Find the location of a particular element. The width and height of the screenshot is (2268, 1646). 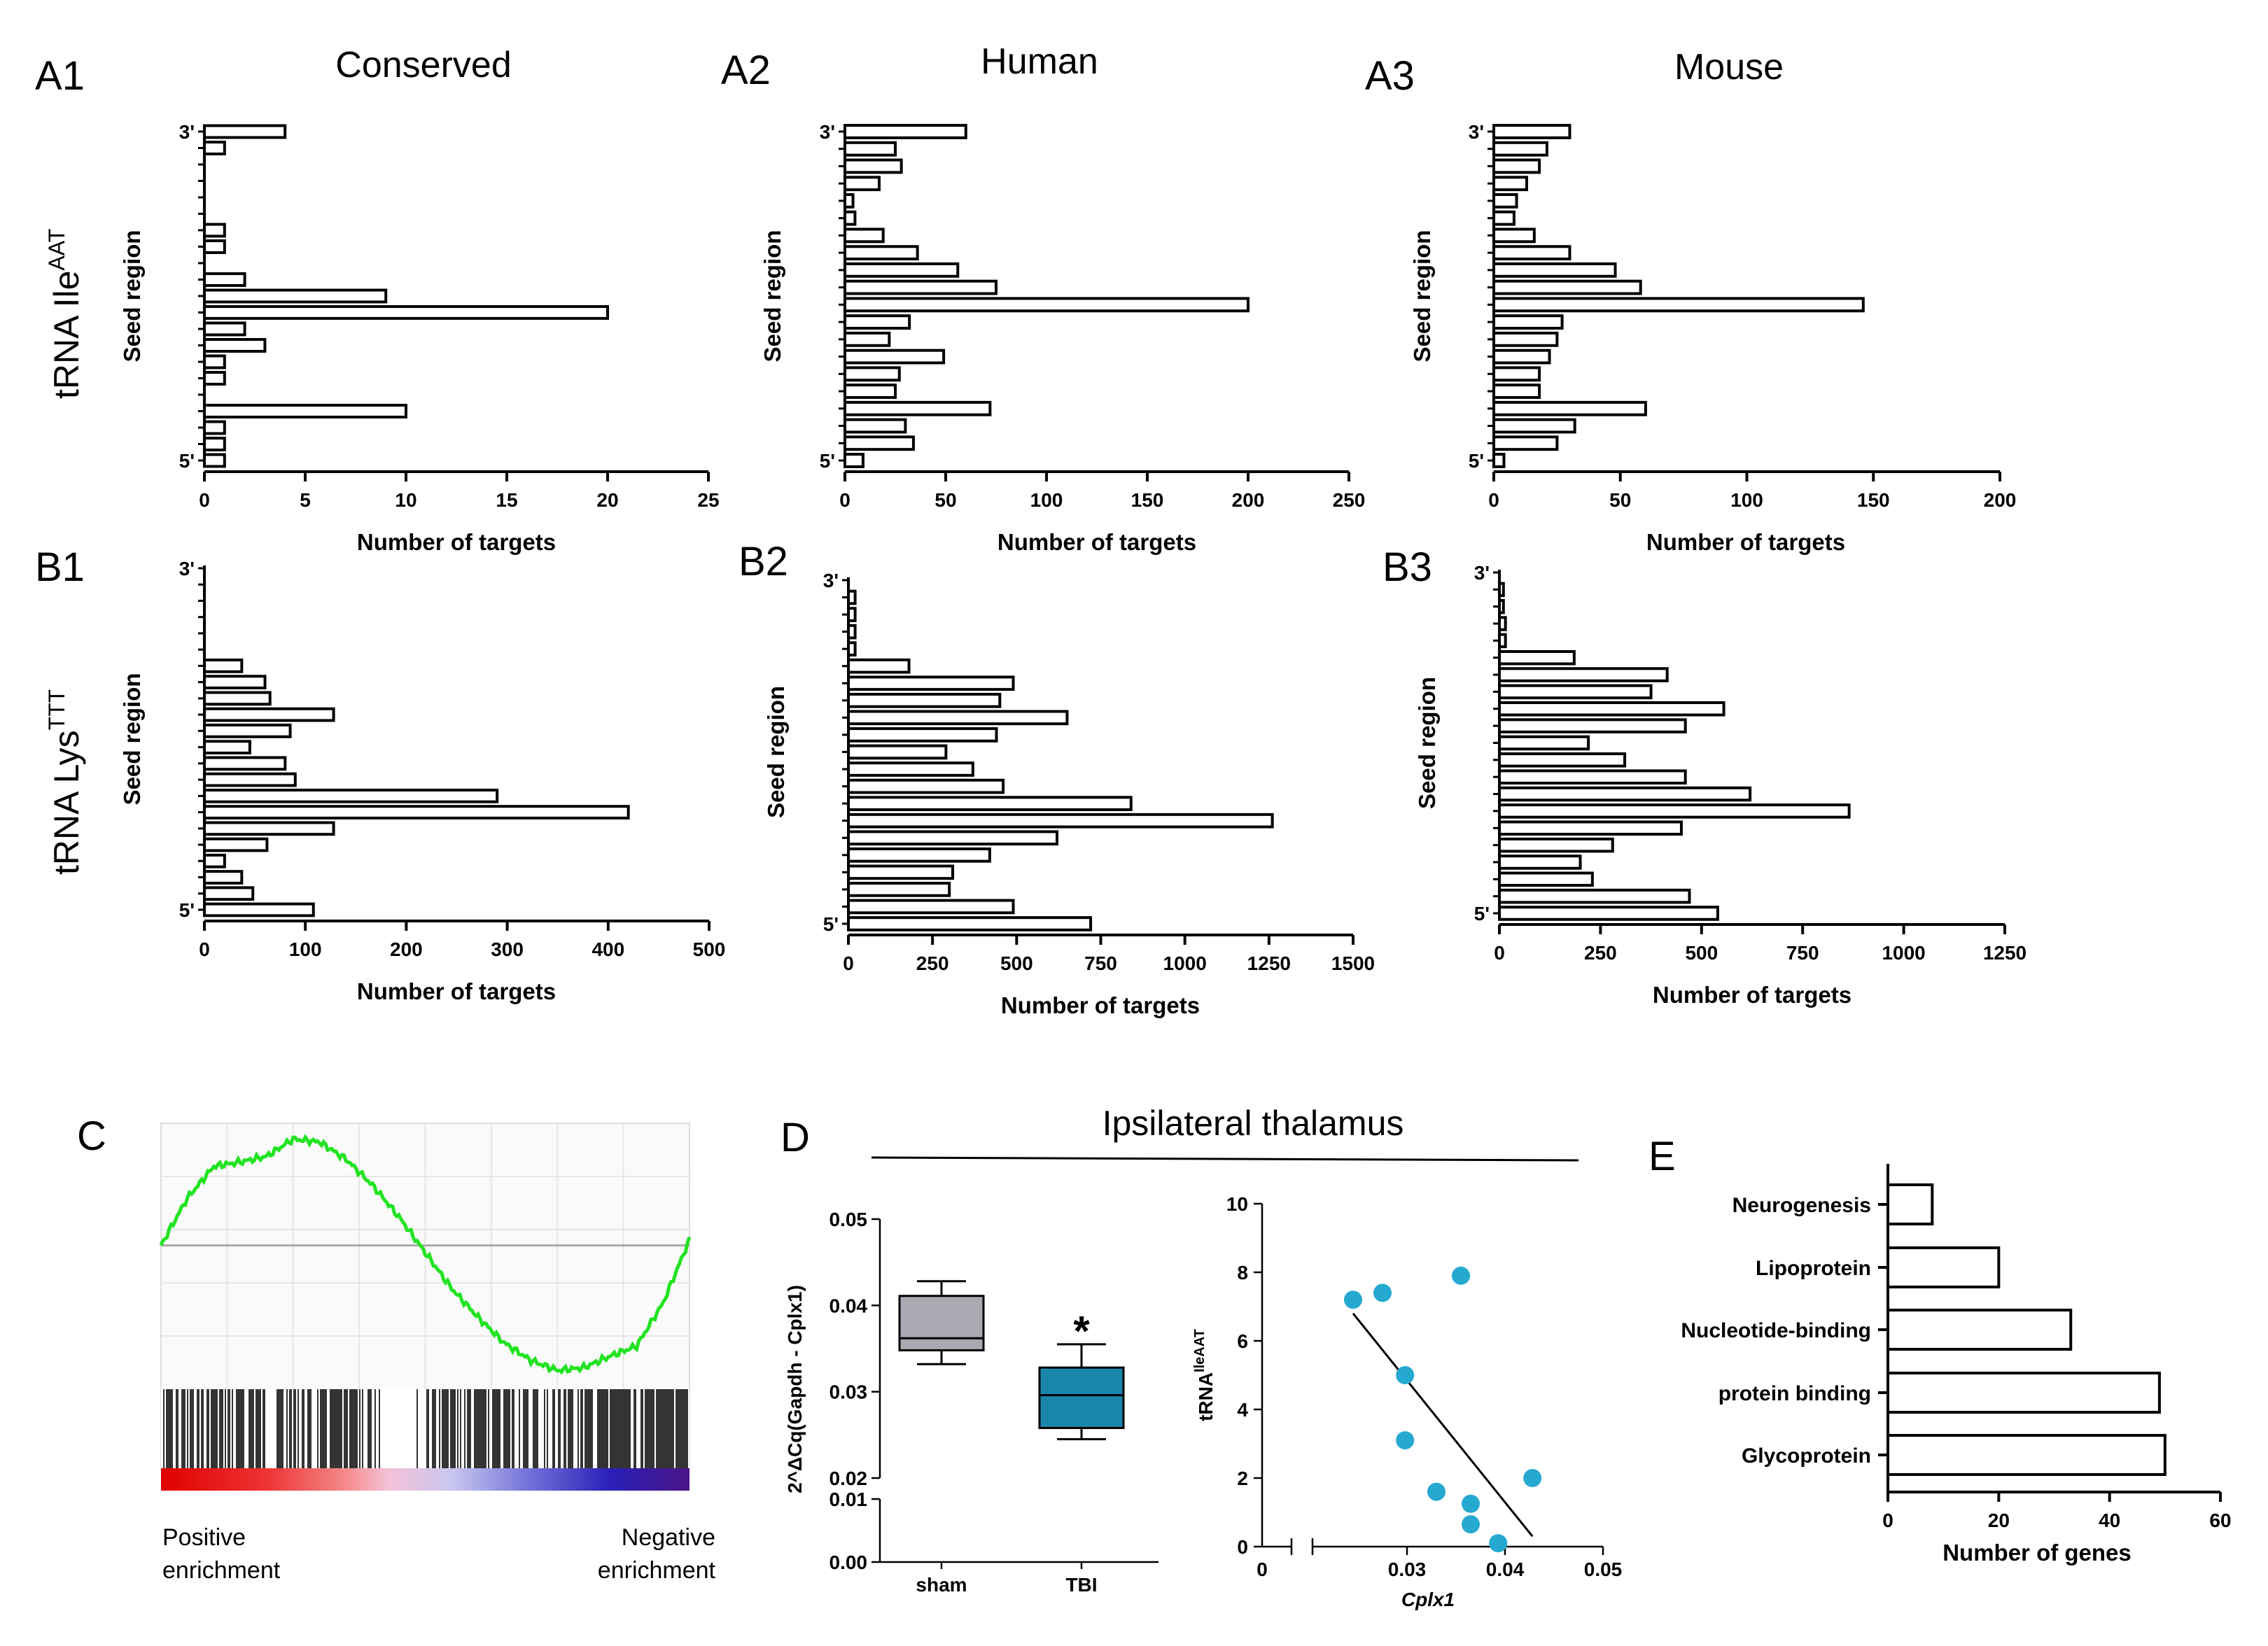

x-tick-label: 300 is located at coordinates (507, 949).